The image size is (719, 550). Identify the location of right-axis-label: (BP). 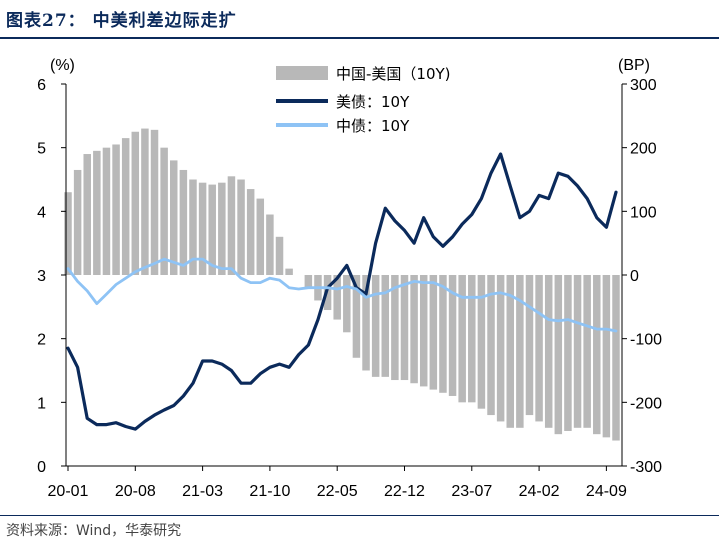
(634, 65).